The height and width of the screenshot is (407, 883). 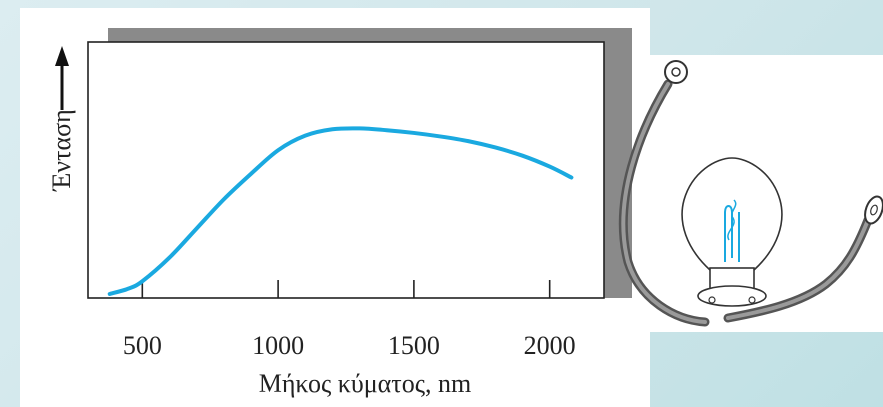 What do you see at coordinates (349, 345) in the screenshot?
I see `x-tick-labels: 500 1000 1500 2000` at bounding box center [349, 345].